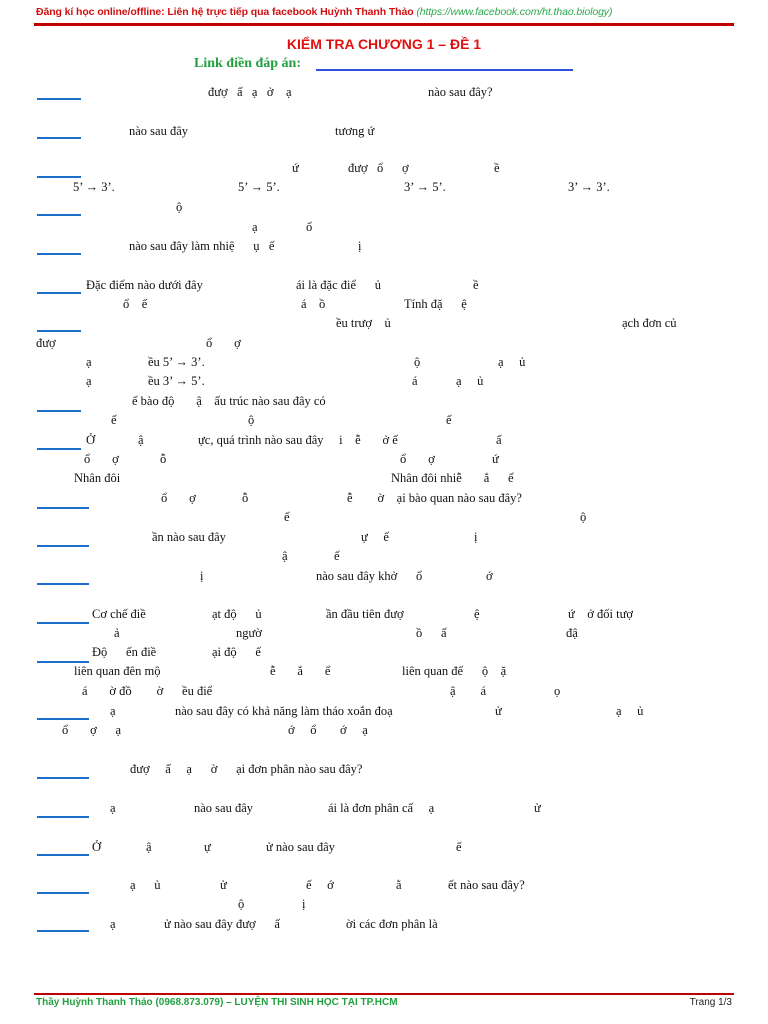 The height and width of the screenshot is (1024, 768). I want to click on question-text-fragment: 3’ → 5’., so click(425, 187).